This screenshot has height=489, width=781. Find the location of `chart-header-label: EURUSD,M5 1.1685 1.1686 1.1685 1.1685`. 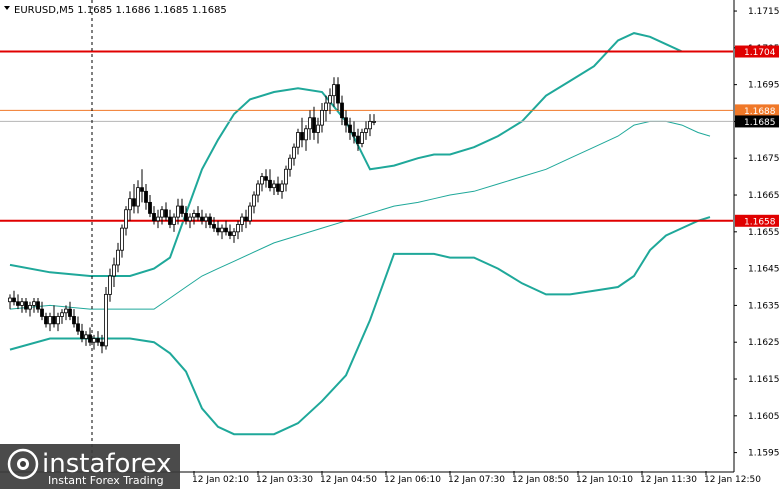

chart-header-label: EURUSD,M5 1.1685 1.1686 1.1685 1.1685 is located at coordinates (120, 10).